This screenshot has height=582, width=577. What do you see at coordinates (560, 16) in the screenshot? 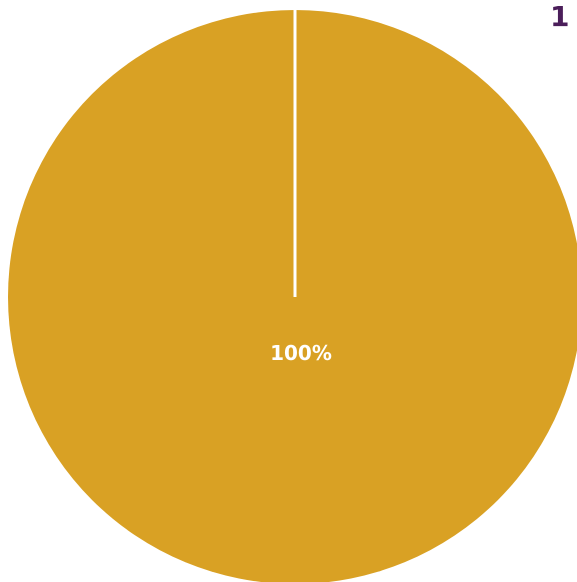
I see `legend-item-number: 1` at bounding box center [560, 16].